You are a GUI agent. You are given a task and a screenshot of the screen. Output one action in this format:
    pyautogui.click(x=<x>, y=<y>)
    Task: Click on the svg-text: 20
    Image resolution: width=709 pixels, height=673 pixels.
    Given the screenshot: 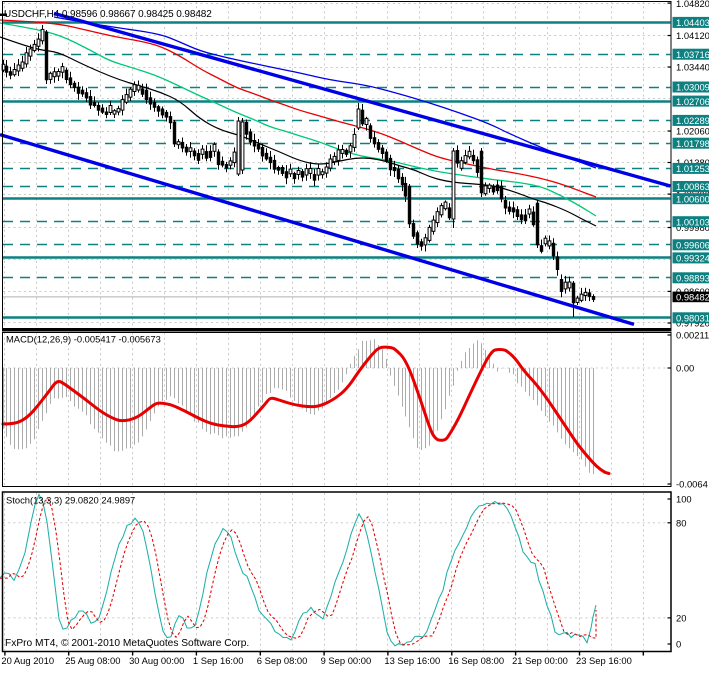 What is the action you would take?
    pyautogui.click(x=681, y=618)
    